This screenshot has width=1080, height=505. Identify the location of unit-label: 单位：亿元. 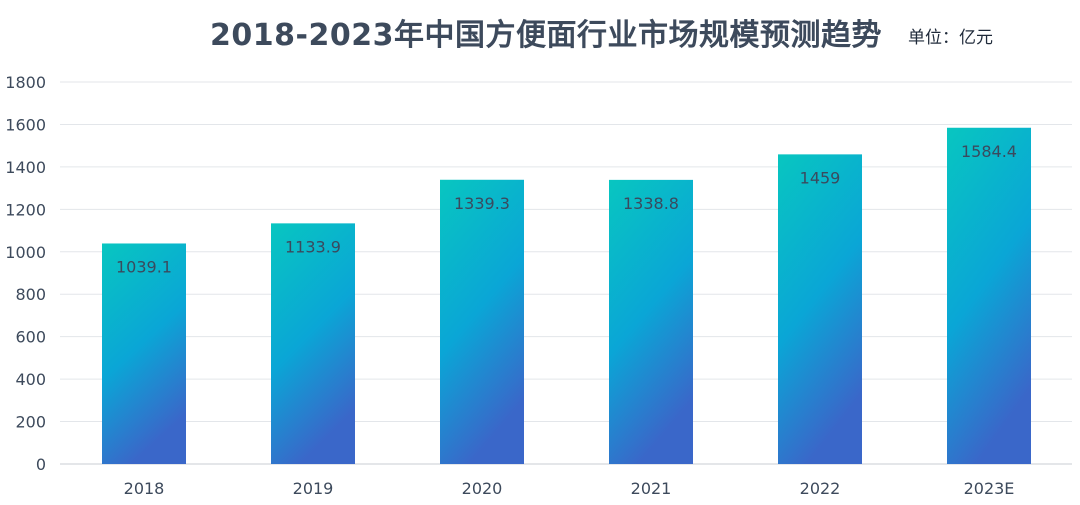
(950, 38).